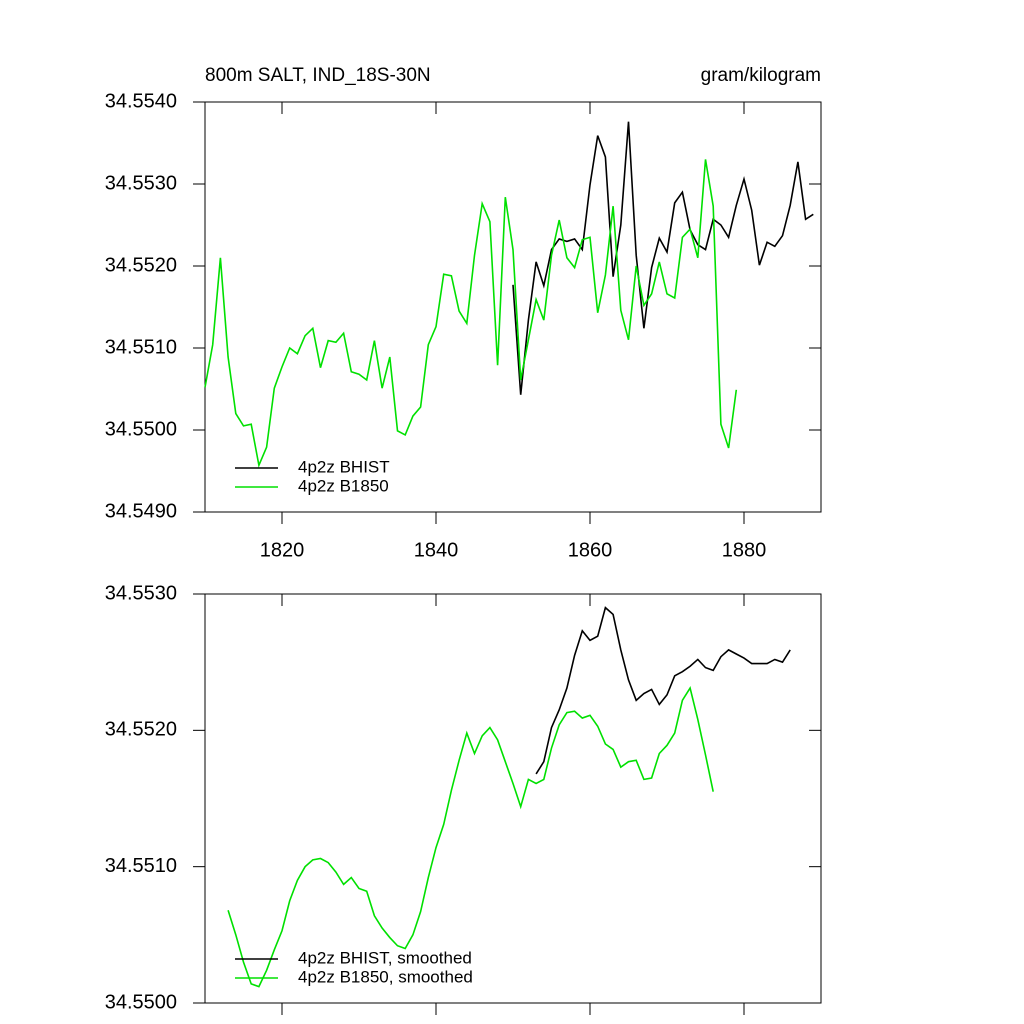 Image resolution: width=1024 pixels, height=1024 pixels. I want to click on legend-label: 4p2z BHIST, so click(344, 466).